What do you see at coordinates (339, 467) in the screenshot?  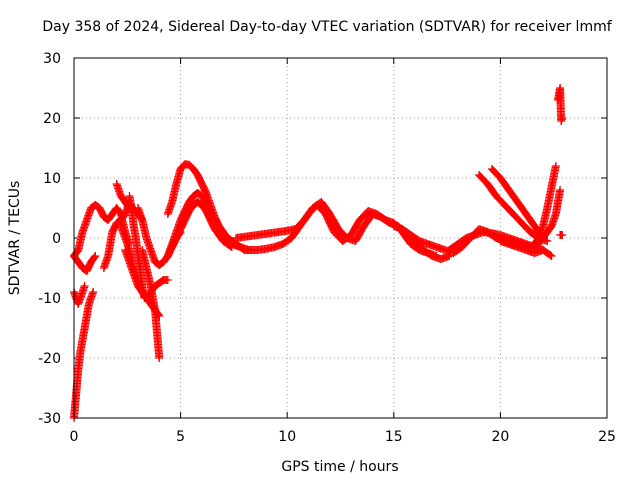 I see `x-axis-label: GPS time / hours` at bounding box center [339, 467].